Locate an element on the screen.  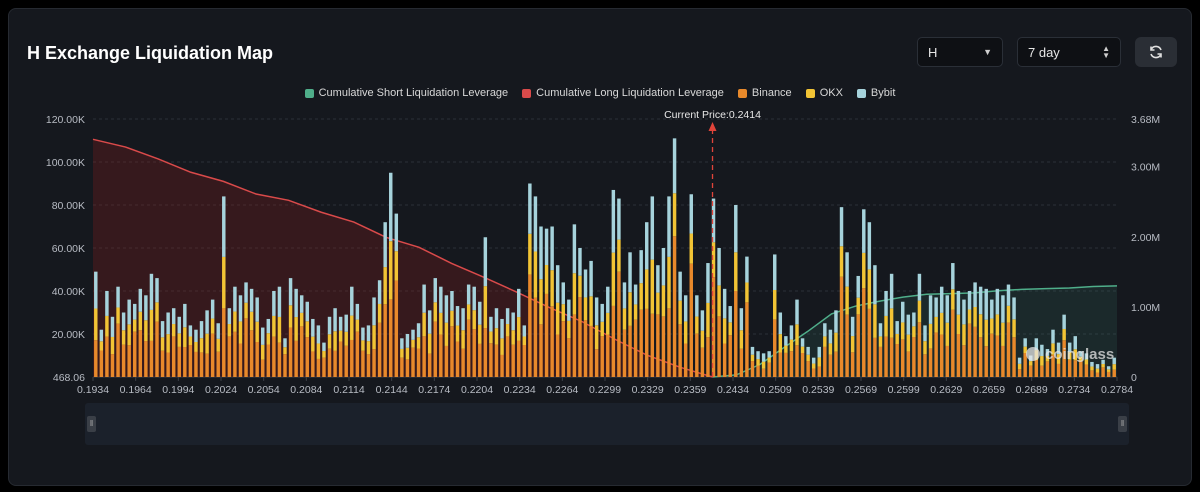
refresh-button is located at coordinates (1156, 52).